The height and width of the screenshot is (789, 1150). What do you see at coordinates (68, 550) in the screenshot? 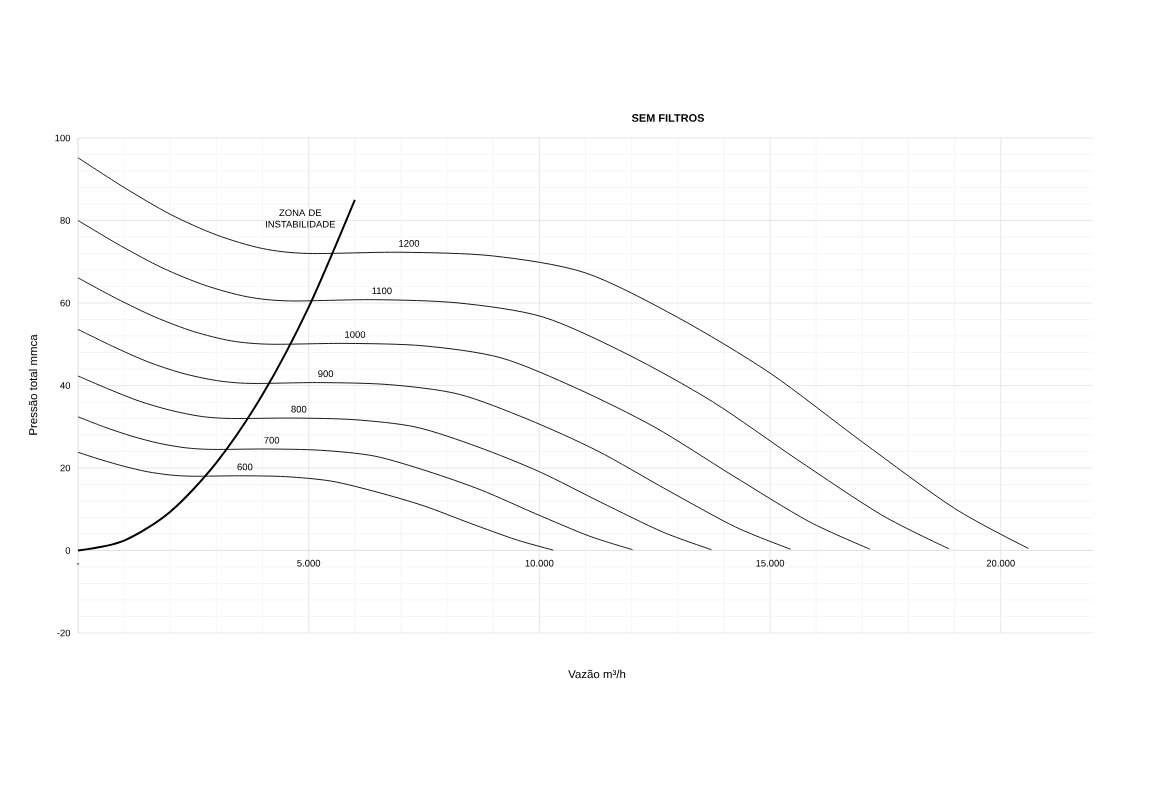
I see `y-tick-label: 0` at bounding box center [68, 550].